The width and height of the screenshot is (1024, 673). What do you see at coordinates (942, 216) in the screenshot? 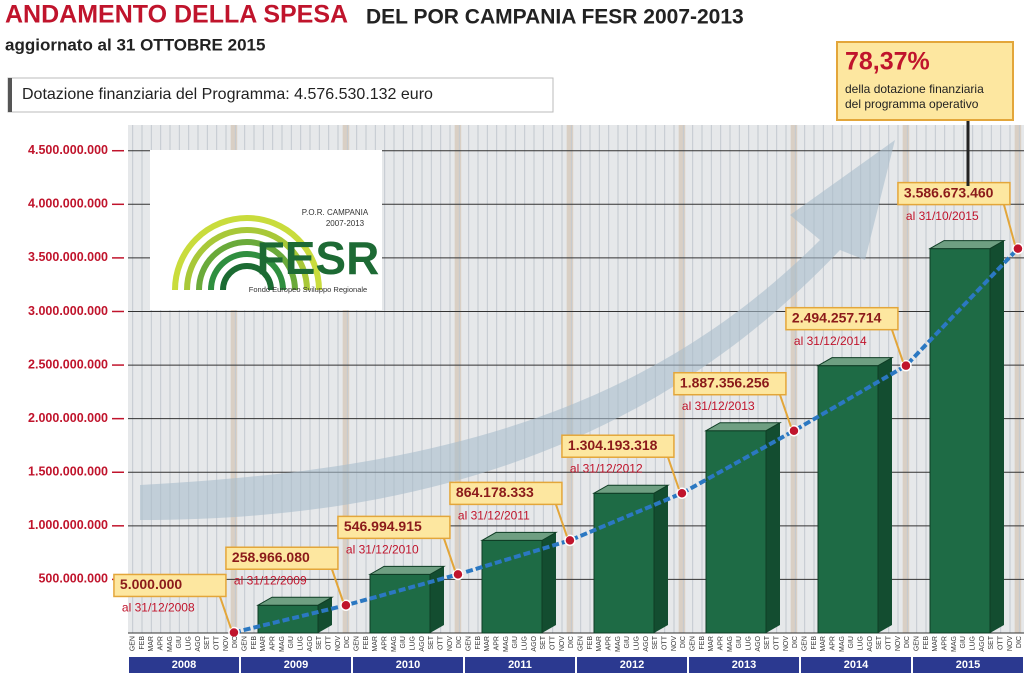
I see `date-label: al 31/10/2015` at bounding box center [942, 216].